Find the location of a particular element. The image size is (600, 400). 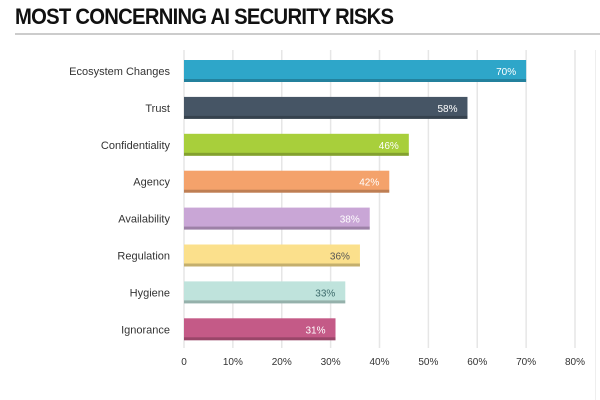

data-label: 46% is located at coordinates (389, 146).